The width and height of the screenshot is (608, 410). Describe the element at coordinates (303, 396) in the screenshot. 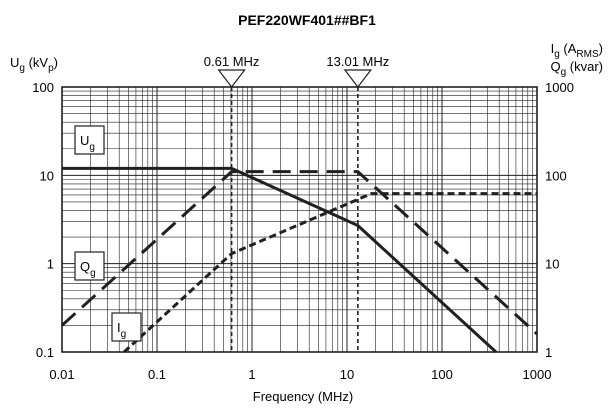

I see `x-axis-title: Frequency (MHz)` at that location.